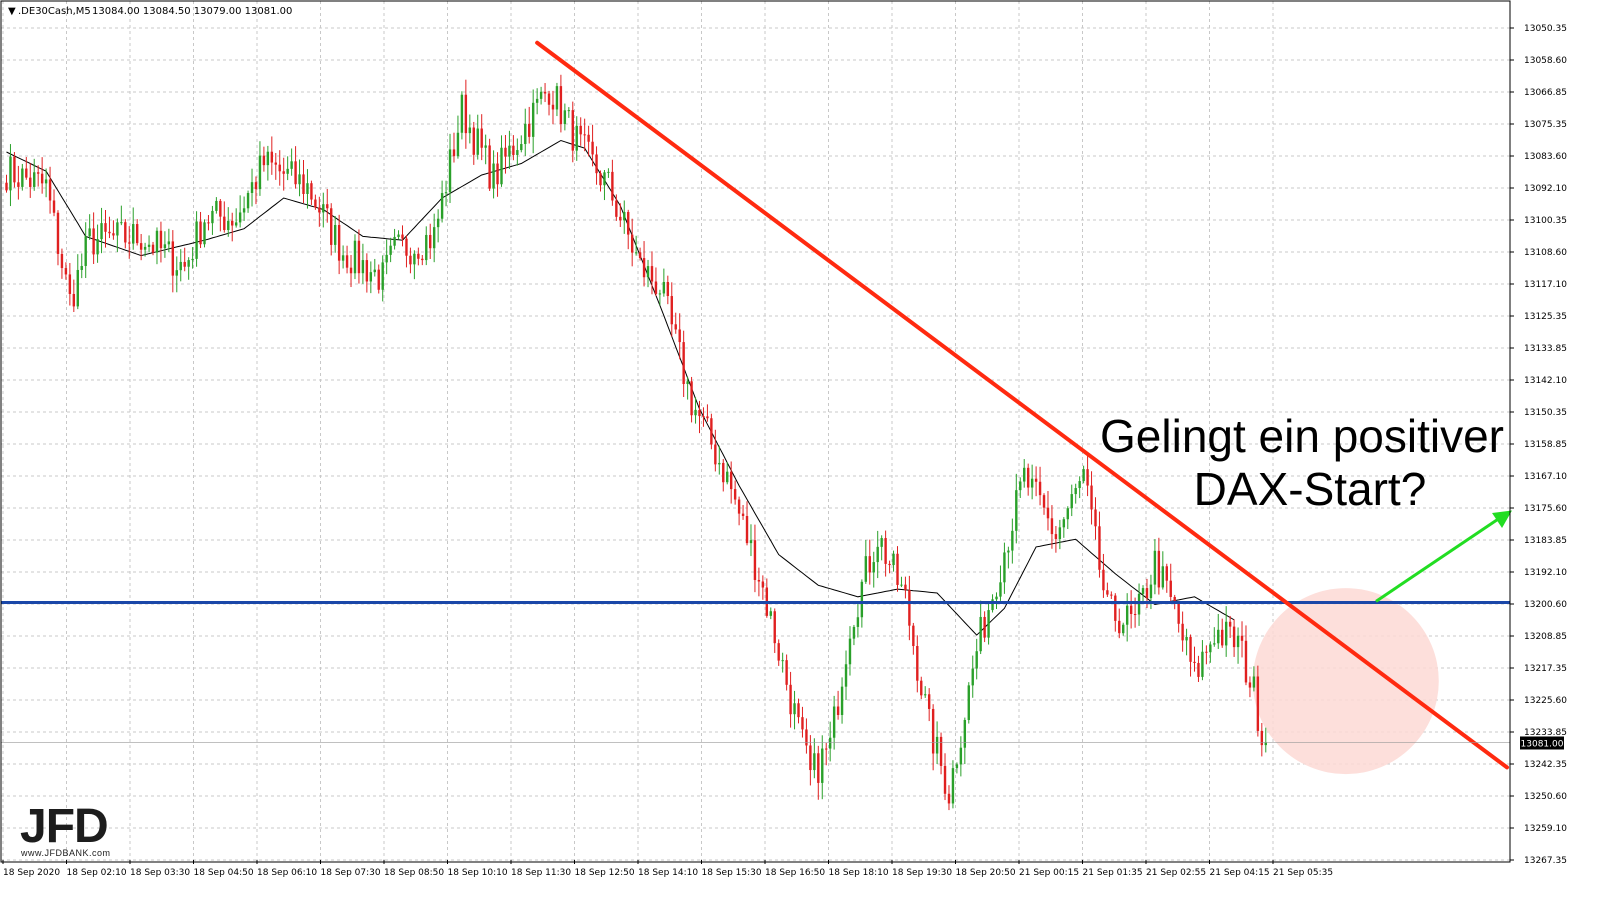  What do you see at coordinates (859, 873) in the screenshot?
I see `x-tick-label: 18 Sep 18:10` at bounding box center [859, 873].